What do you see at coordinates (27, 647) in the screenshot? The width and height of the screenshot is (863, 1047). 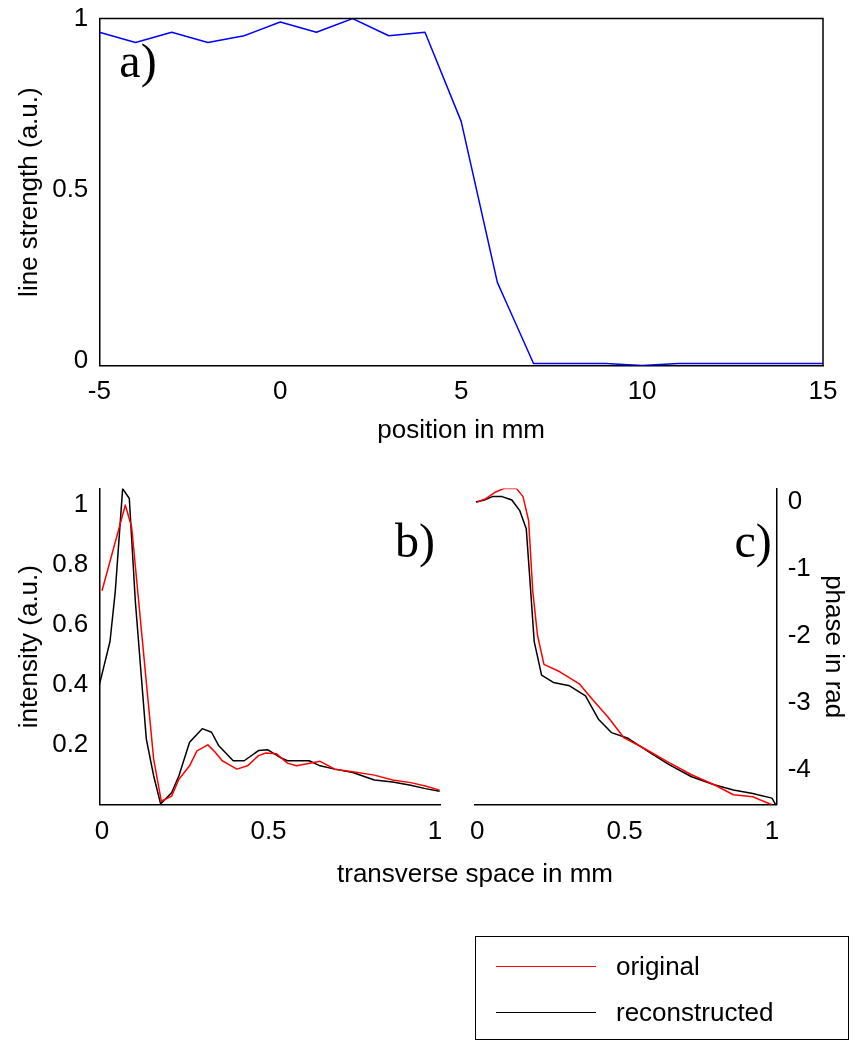 I see `y-axis-title: intensity (a.u.)` at bounding box center [27, 647].